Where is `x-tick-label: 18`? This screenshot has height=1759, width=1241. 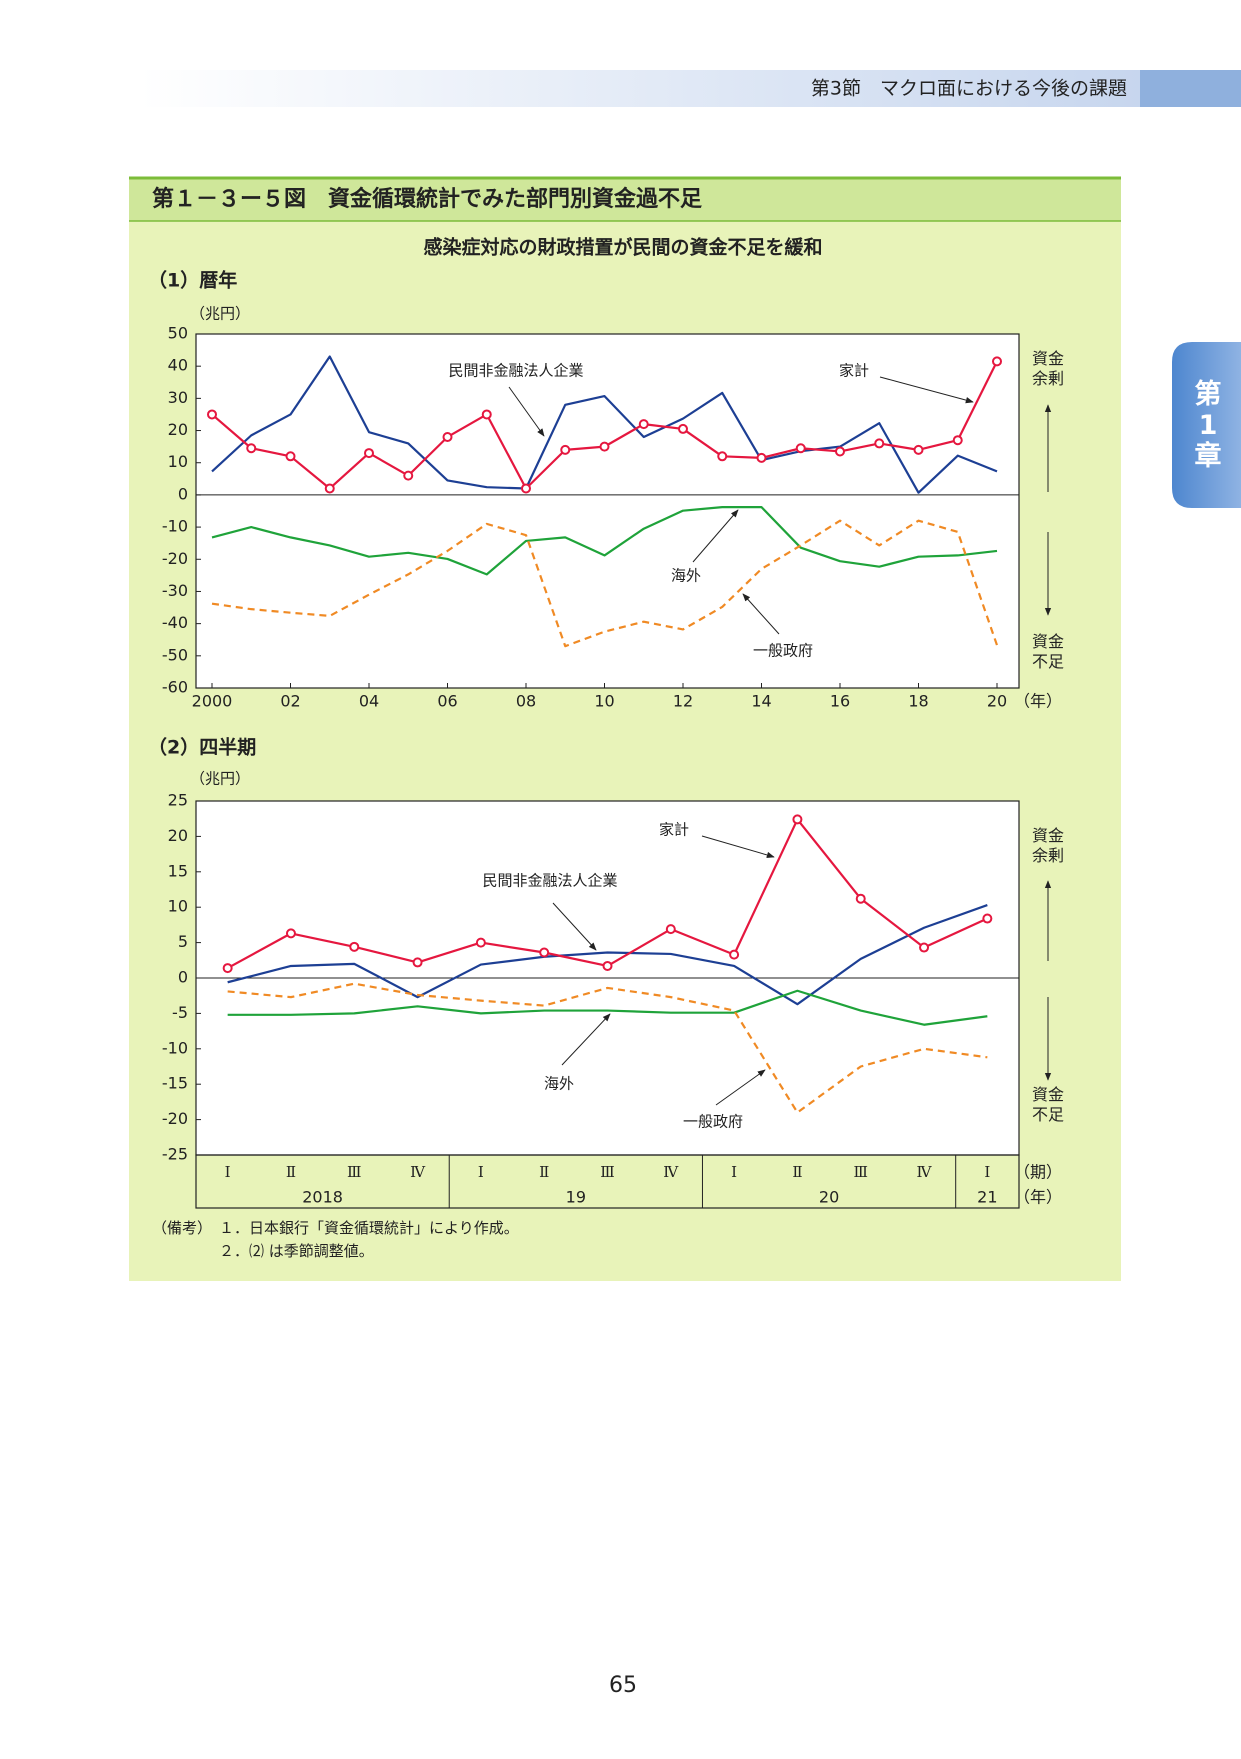 x-tick-label: 18 is located at coordinates (918, 701).